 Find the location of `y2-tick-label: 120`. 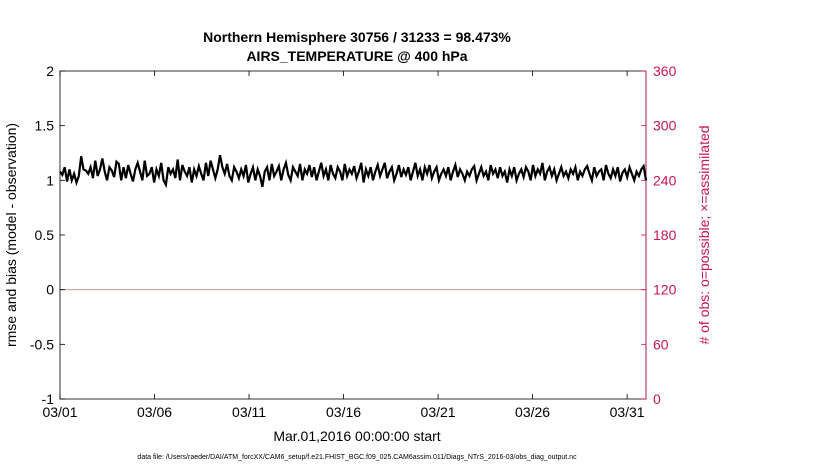

y2-tick-label: 120 is located at coordinates (665, 290).